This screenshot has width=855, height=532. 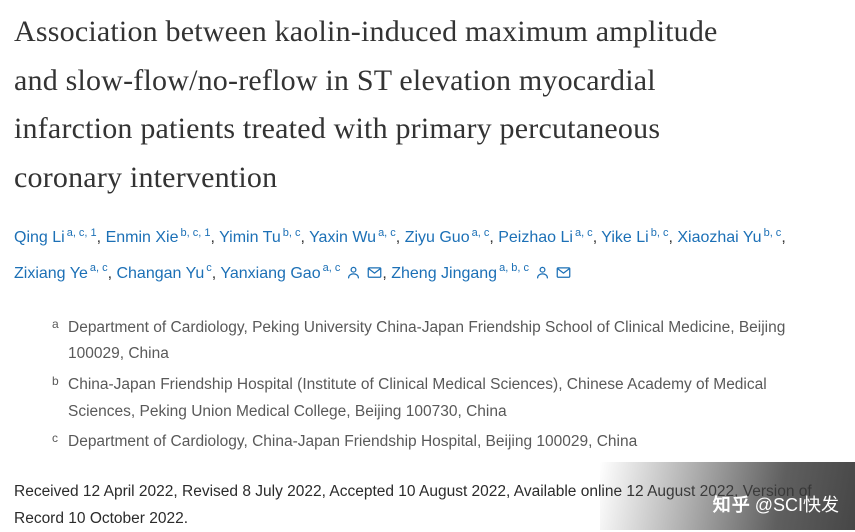 I want to click on affiliation-label: c, so click(x=55, y=438).